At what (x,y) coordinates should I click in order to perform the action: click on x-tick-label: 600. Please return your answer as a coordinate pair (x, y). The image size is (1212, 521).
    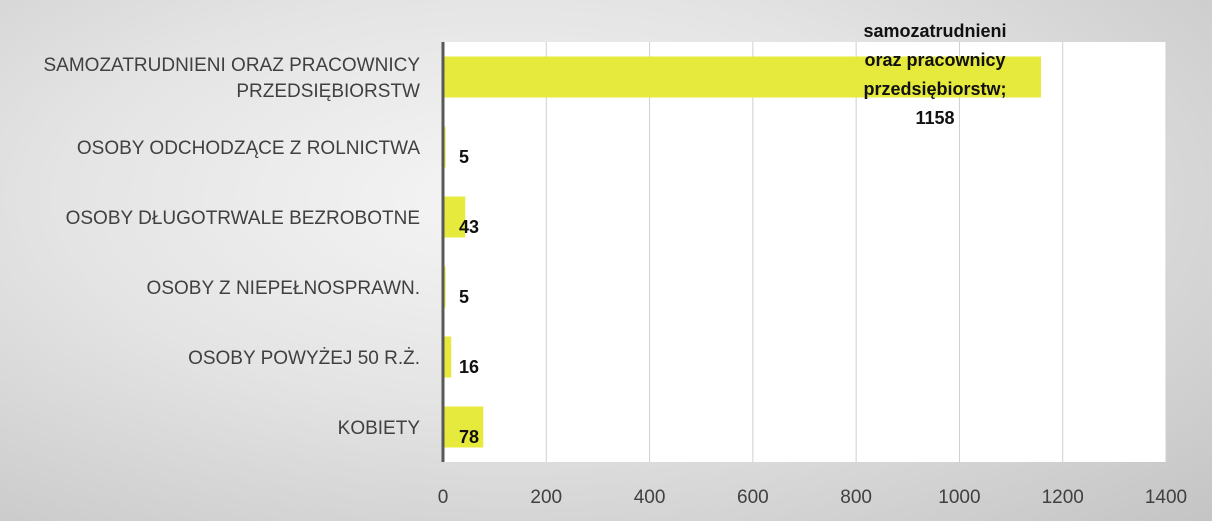
    Looking at the image, I should click on (753, 497).